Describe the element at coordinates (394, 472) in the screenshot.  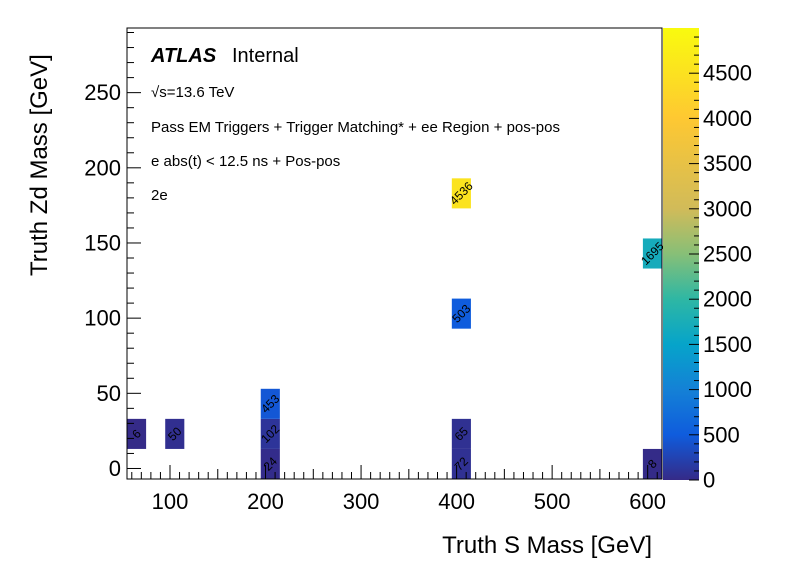
I see `x-axis-ticks` at that location.